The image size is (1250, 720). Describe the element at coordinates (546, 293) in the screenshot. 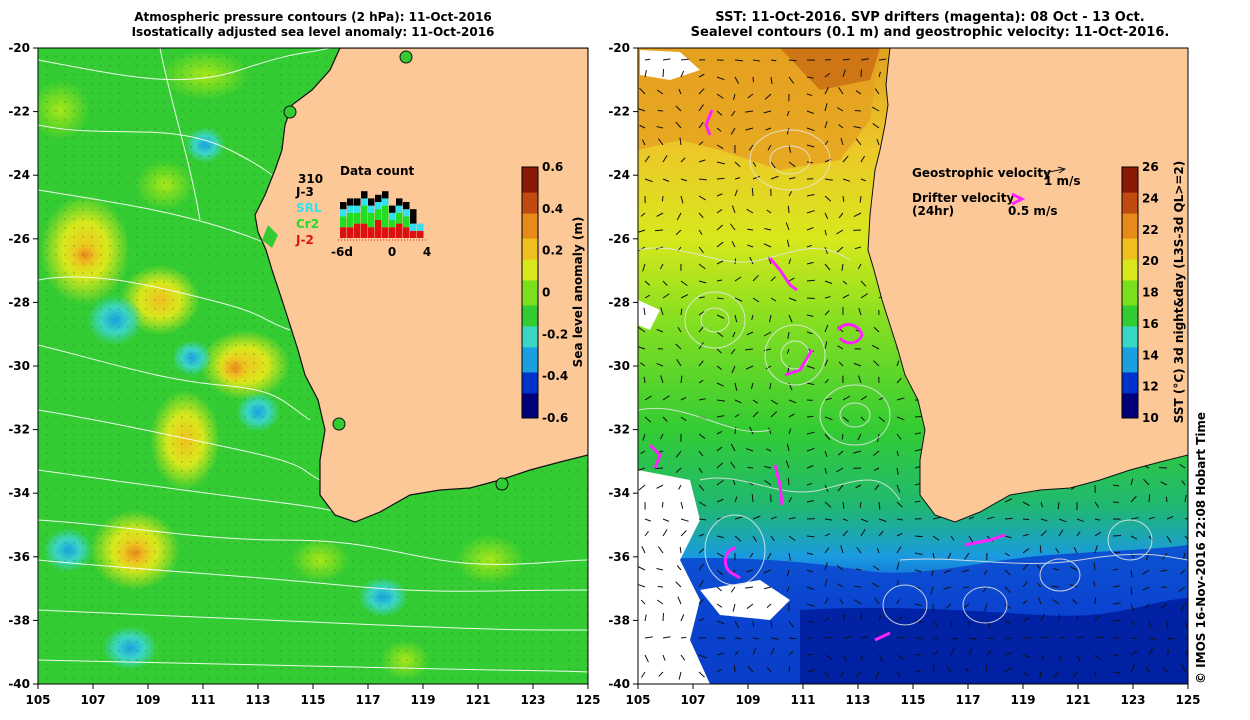

I see `colorbar-tick-label: 0` at that location.